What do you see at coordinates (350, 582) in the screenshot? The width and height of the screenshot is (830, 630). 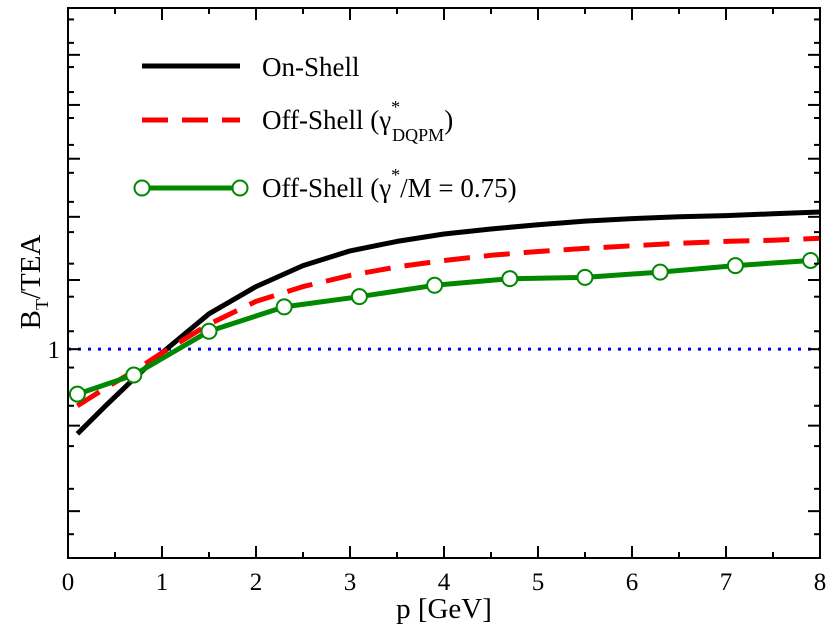 I see `x-tick-label: 3` at bounding box center [350, 582].